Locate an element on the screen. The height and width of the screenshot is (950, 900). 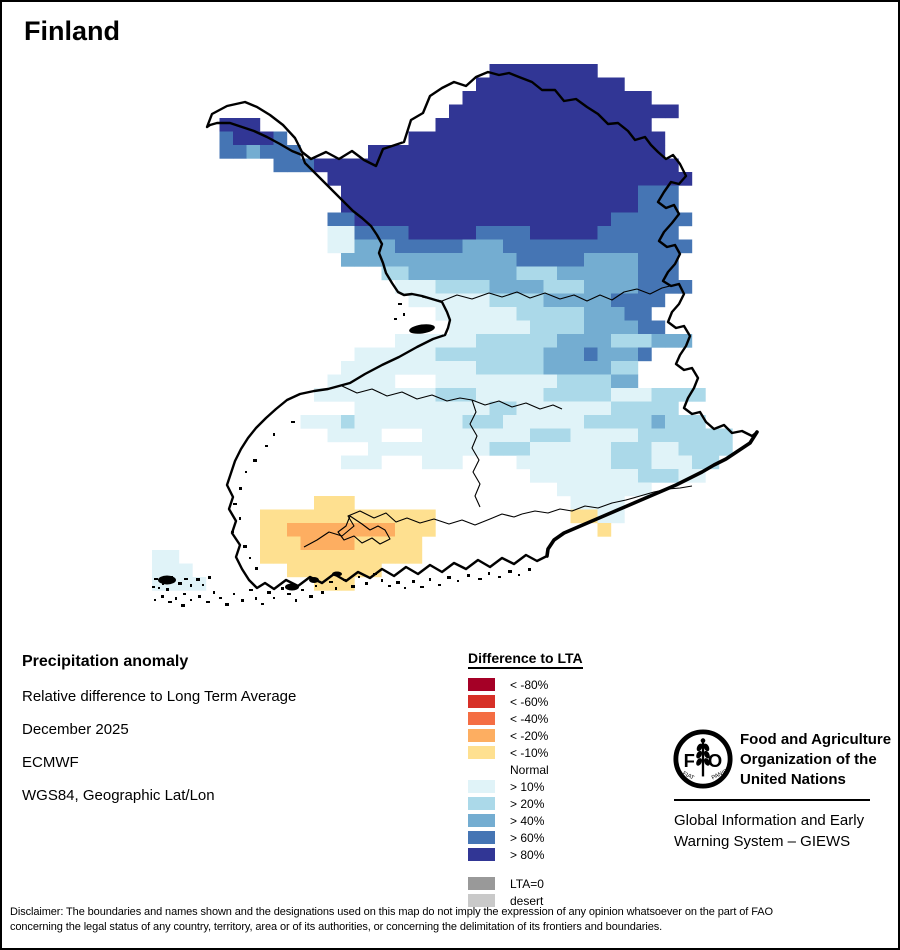
legend-item: > 60% is located at coordinates (563, 837).